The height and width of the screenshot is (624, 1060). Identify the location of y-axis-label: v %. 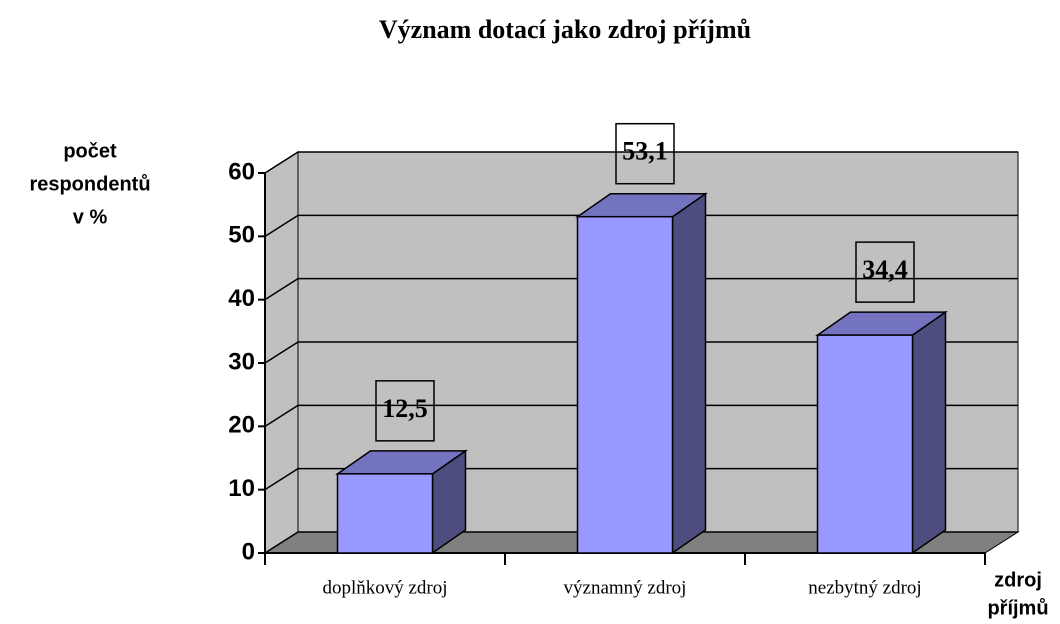
(90, 217).